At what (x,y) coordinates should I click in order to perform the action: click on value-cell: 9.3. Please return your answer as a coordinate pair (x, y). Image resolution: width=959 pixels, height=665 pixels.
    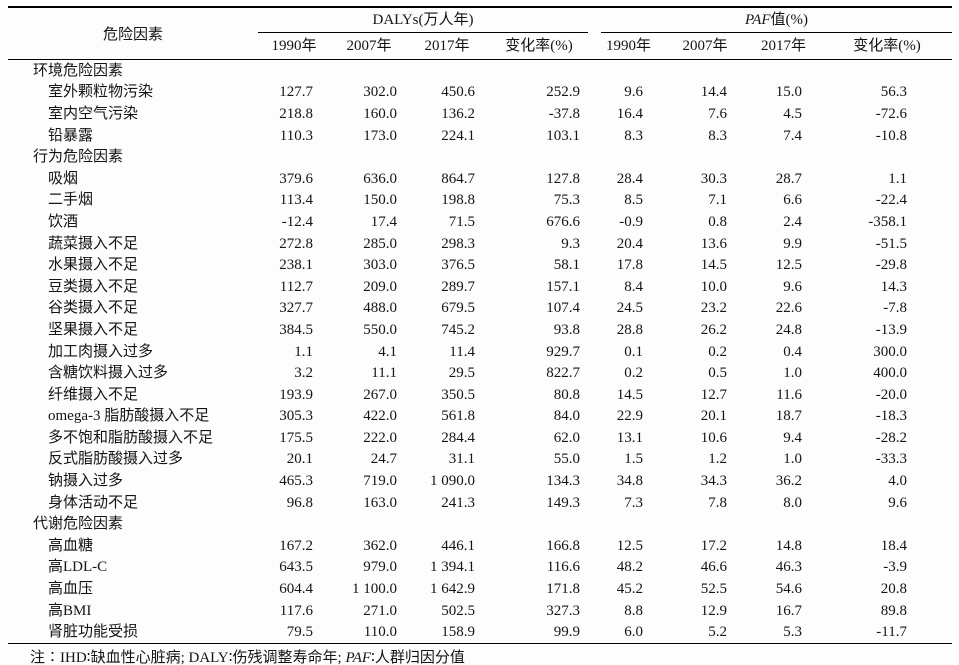
    Looking at the image, I should click on (570, 243).